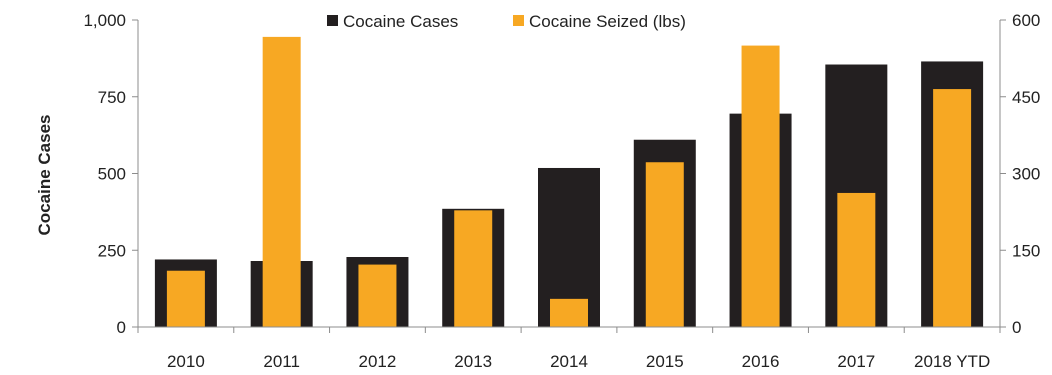 This screenshot has width=1052, height=375. Describe the element at coordinates (1016, 327) in the screenshot. I see `right-tick-label-0: 0` at that location.